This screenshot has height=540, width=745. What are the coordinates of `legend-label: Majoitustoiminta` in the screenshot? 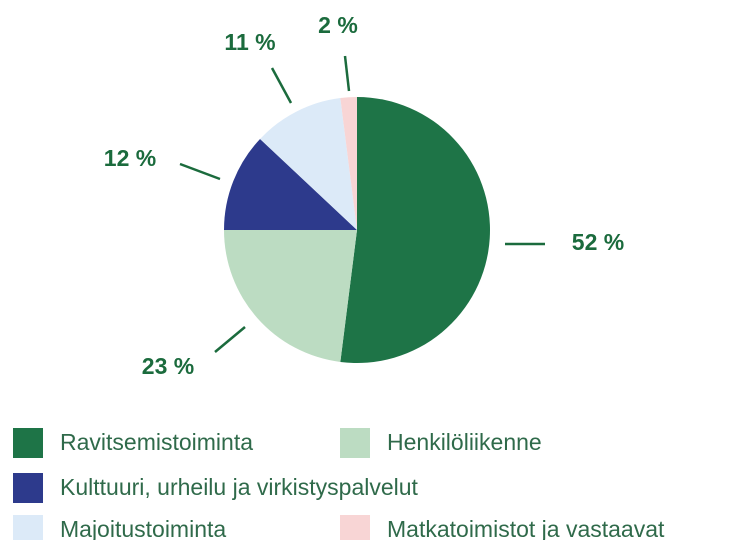 It's located at (143, 528).